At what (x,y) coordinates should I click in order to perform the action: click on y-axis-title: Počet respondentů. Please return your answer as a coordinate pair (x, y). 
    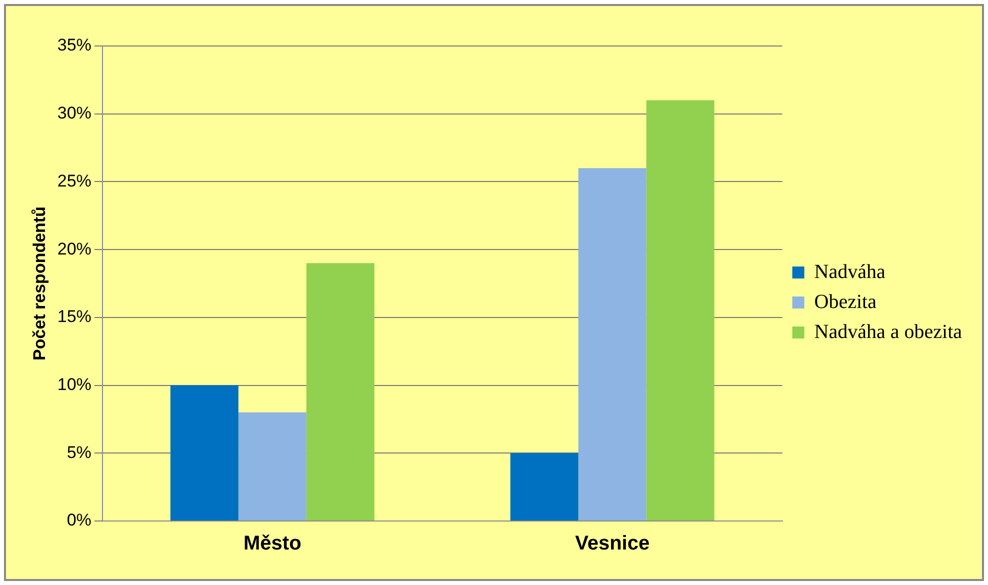
    Looking at the image, I should click on (39, 283).